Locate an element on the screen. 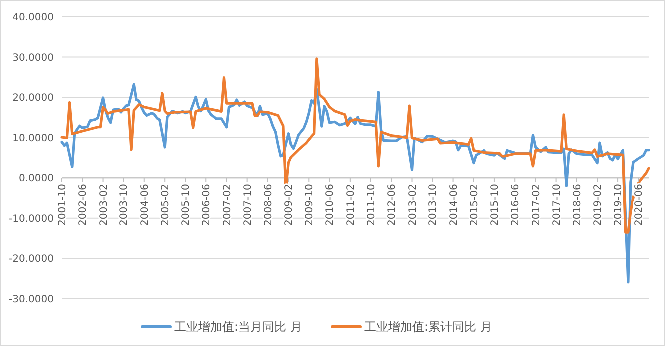 The width and height of the screenshot is (665, 346). x-tick-label: 2003-02 is located at coordinates (104, 205).